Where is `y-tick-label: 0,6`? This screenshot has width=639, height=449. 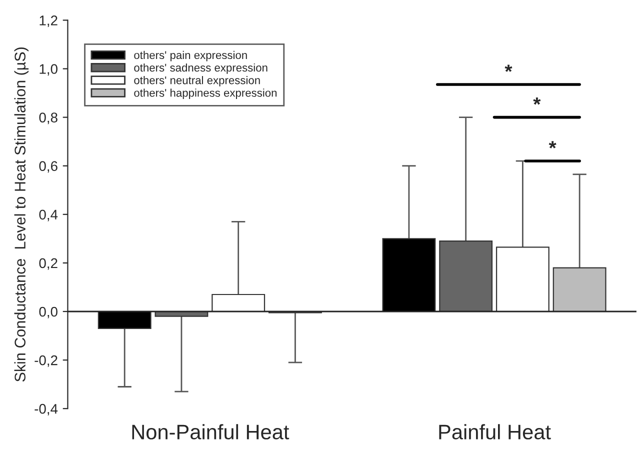
y-tick-label: 0,6 is located at coordinates (48, 167).